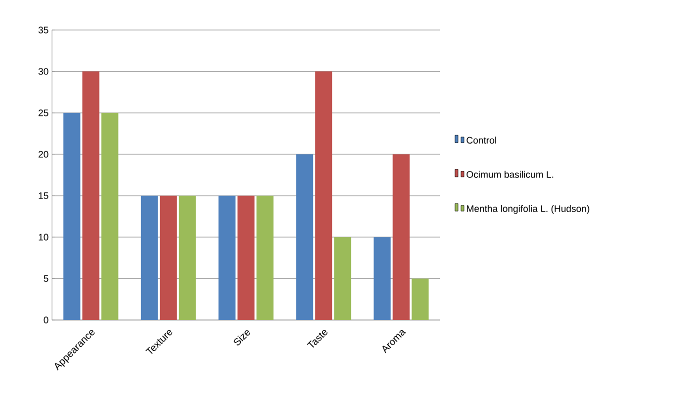 Image resolution: width=690 pixels, height=419 pixels. What do you see at coordinates (43, 154) in the screenshot?
I see `y-tick-label: 20` at bounding box center [43, 154].